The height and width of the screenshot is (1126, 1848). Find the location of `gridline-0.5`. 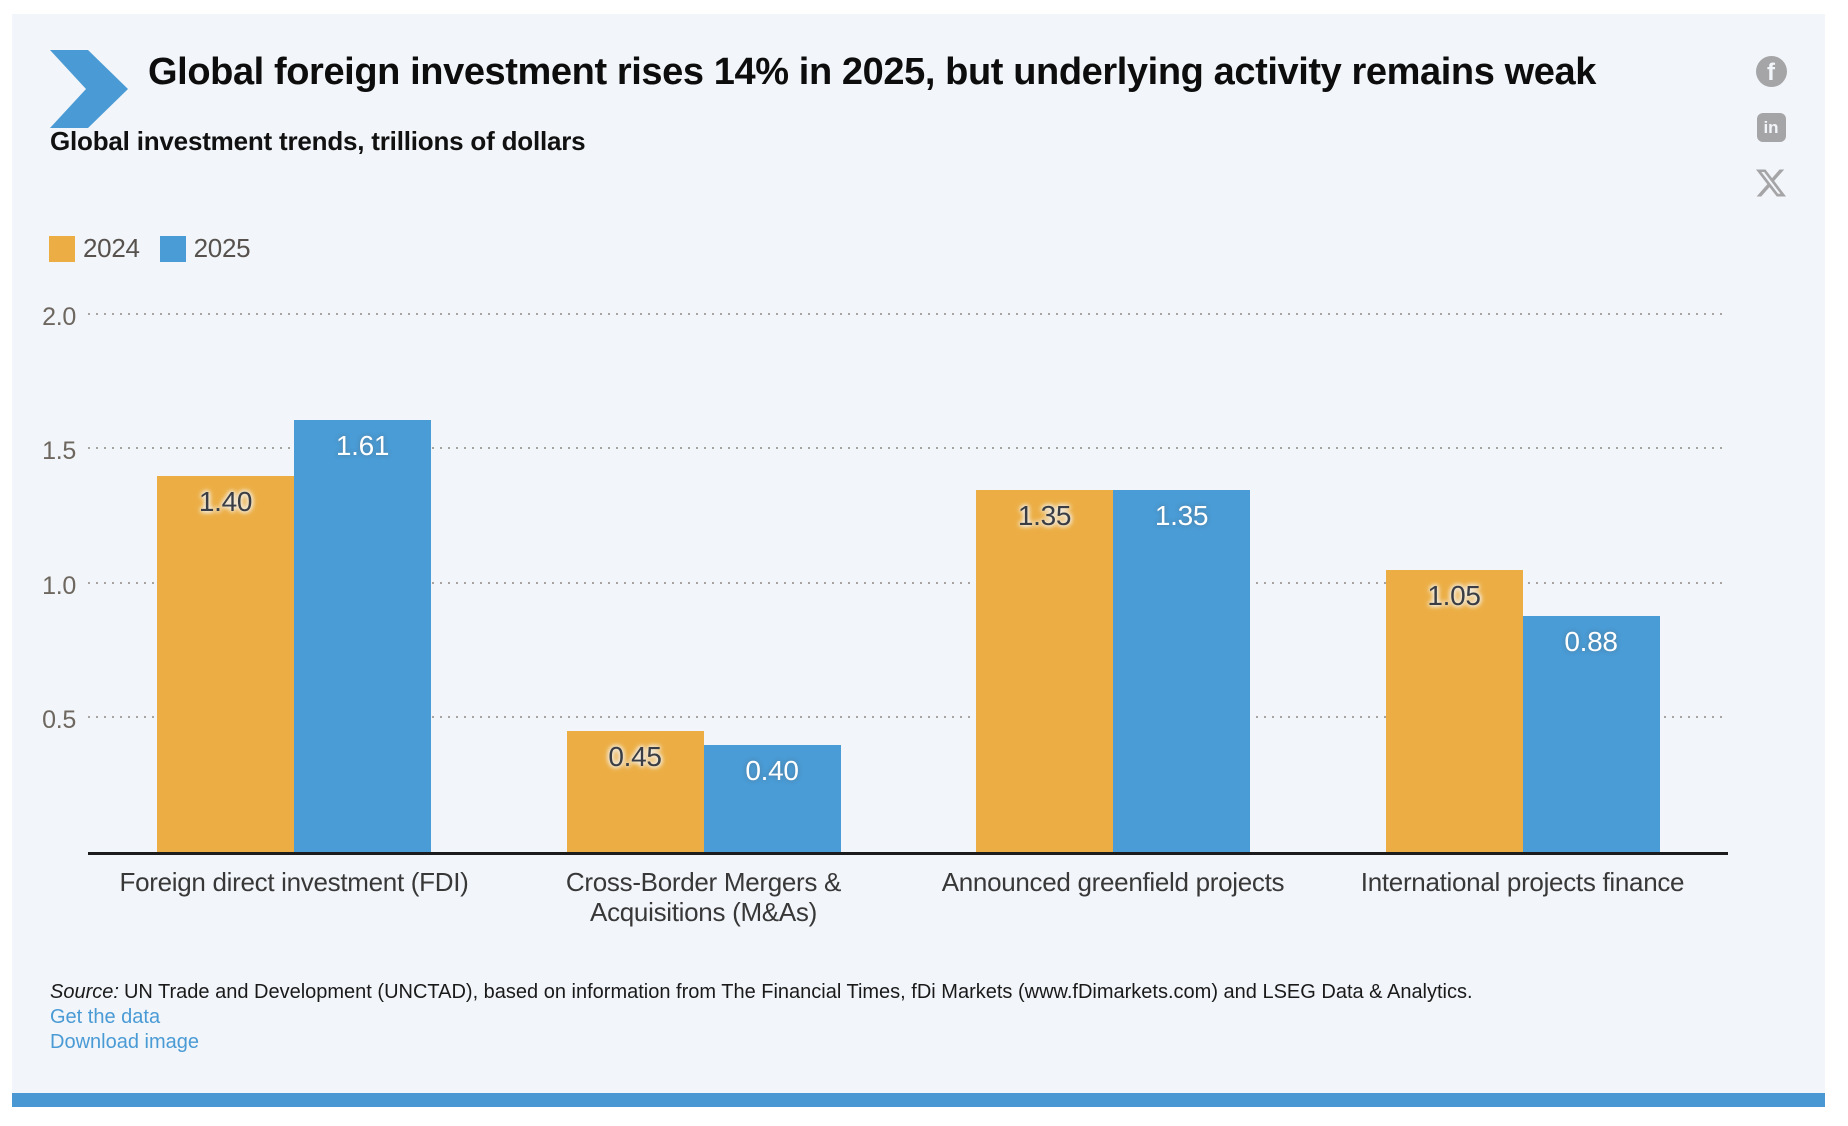

gridline-0.5 is located at coordinates (908, 716).